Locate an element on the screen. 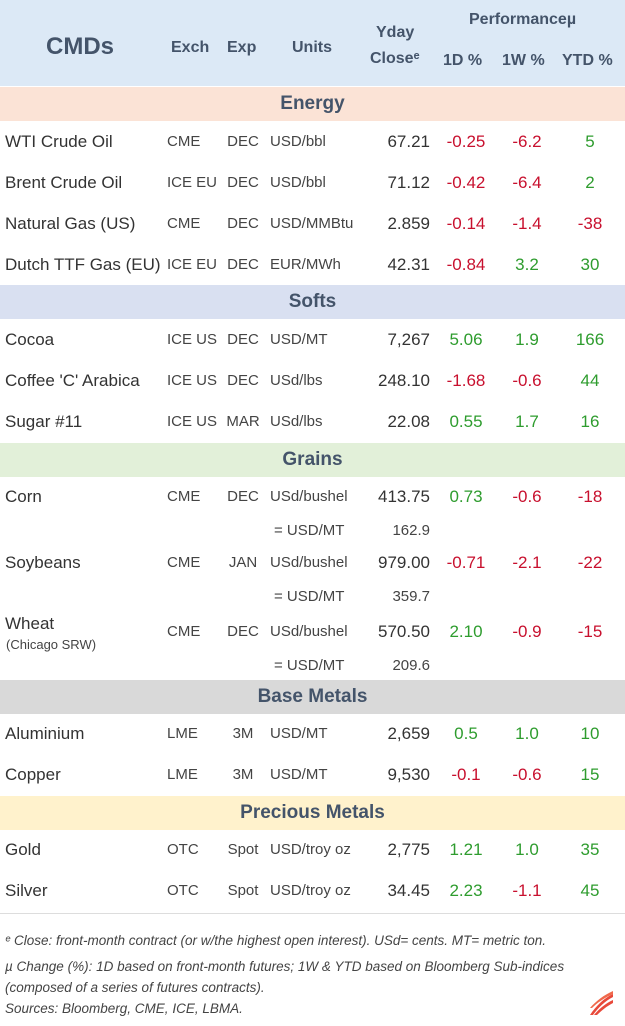 Image resolution: width=625 pixels, height=1026 pixels. cell-close: 2,775 is located at coordinates (408, 849).